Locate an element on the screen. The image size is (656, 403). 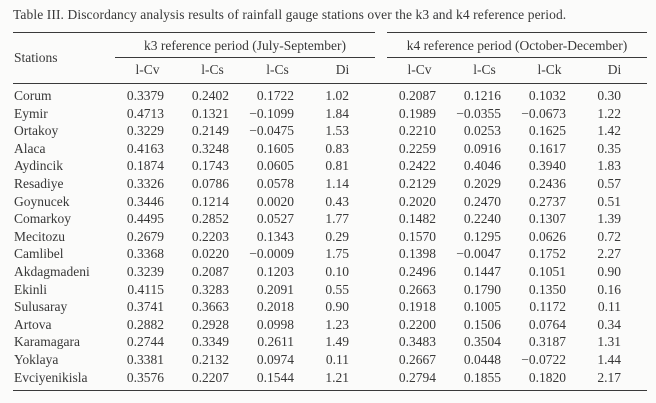
value-cell: 0.0786 is located at coordinates (210, 183).